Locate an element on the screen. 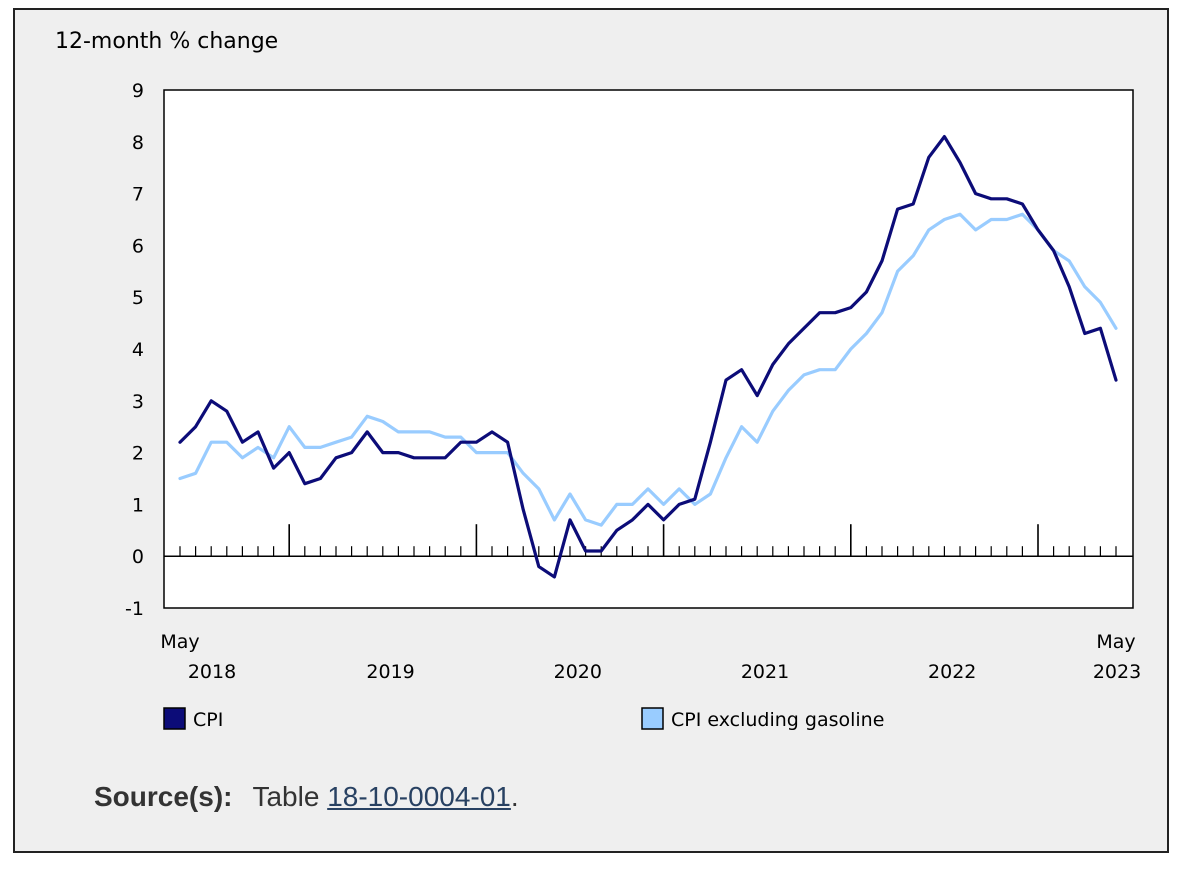 Image resolution: width=1192 pixels, height=881 pixels. source-note: Source(s): Table 18-10-0004-01. is located at coordinates (306, 797).